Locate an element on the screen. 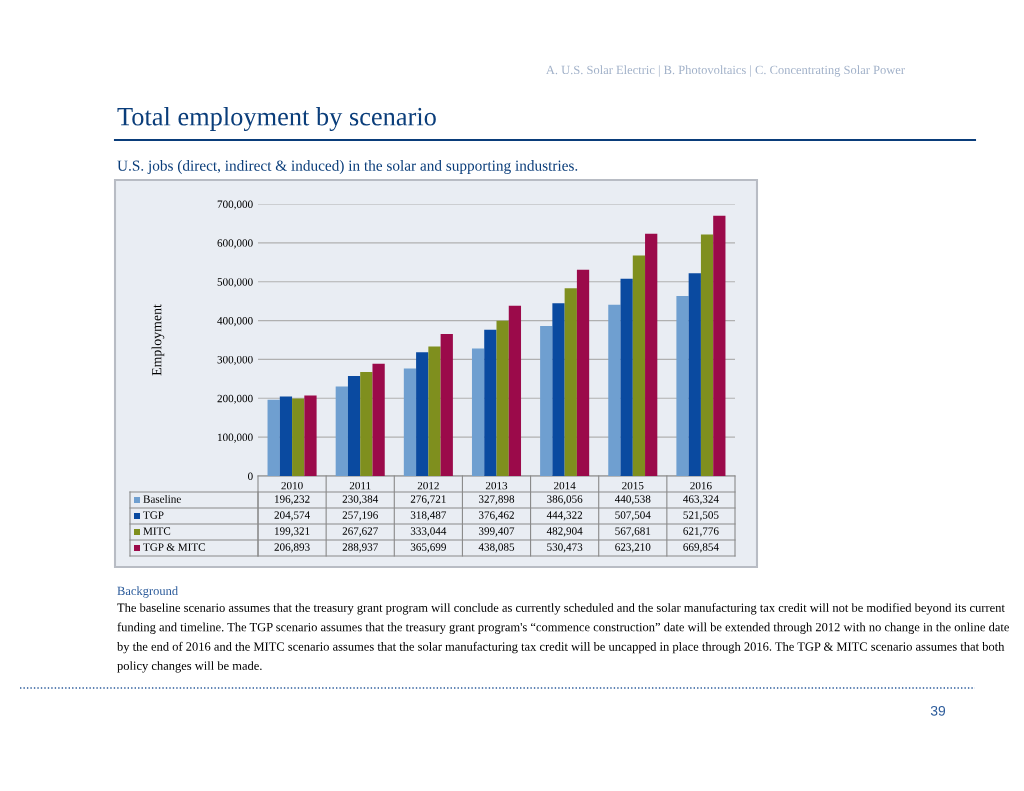  data-label: 507,504 is located at coordinates (633, 516).